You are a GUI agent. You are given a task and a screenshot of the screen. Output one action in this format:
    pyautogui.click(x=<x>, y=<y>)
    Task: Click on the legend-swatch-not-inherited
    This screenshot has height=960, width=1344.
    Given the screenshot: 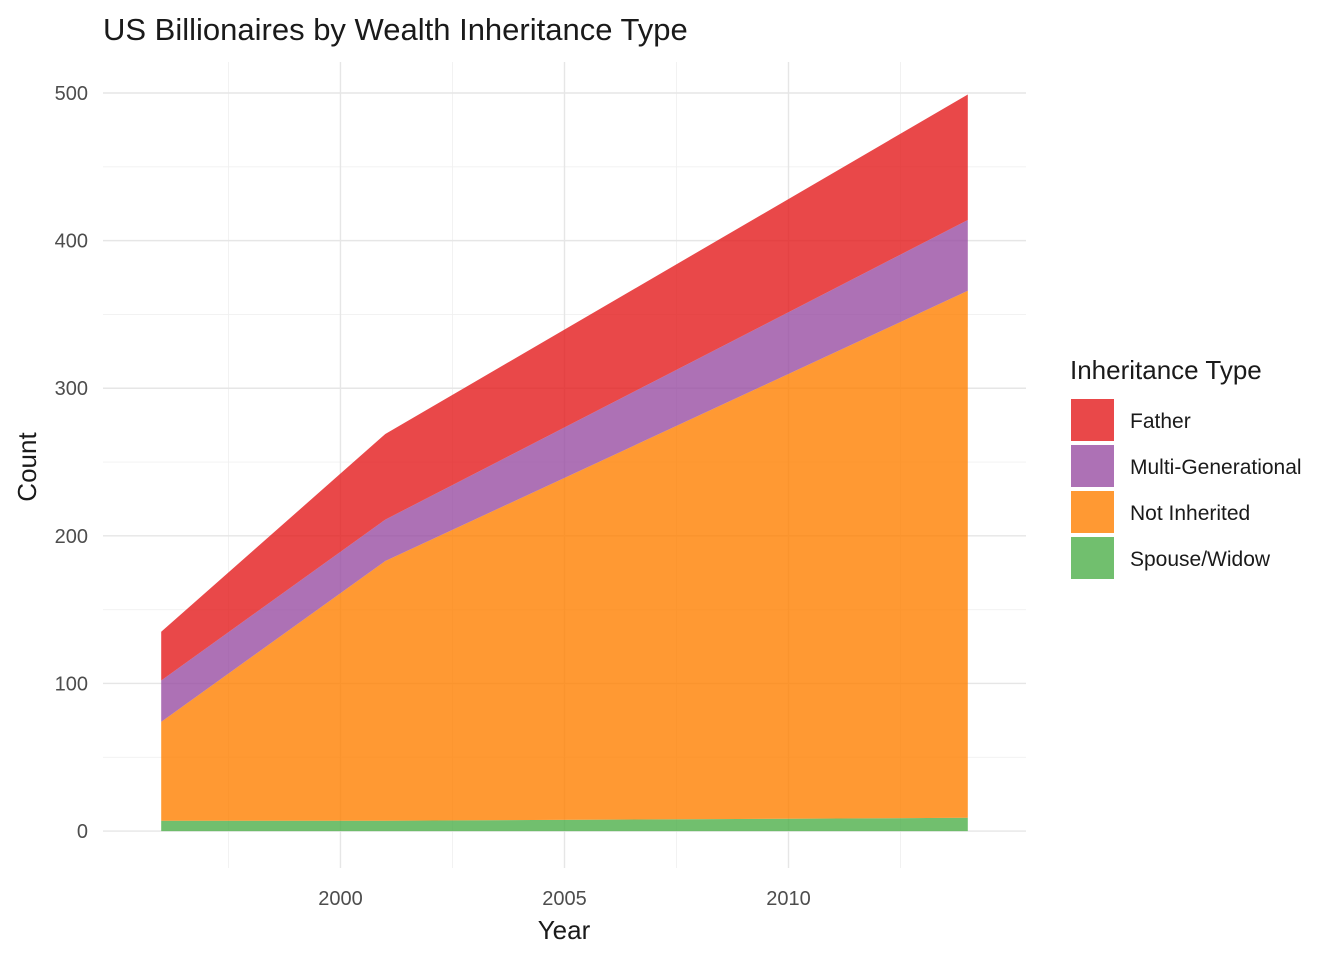 What is the action you would take?
    pyautogui.click(x=1092, y=512)
    